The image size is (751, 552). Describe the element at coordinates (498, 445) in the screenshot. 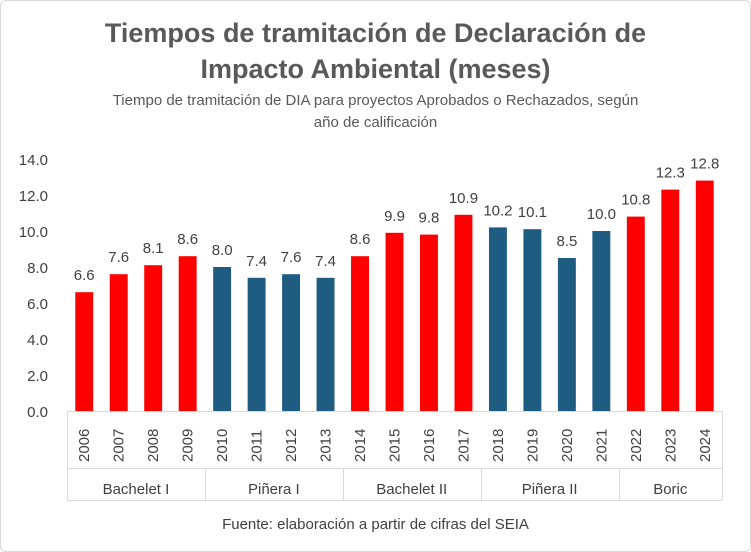

I see `x-tick-label: 2018` at that location.